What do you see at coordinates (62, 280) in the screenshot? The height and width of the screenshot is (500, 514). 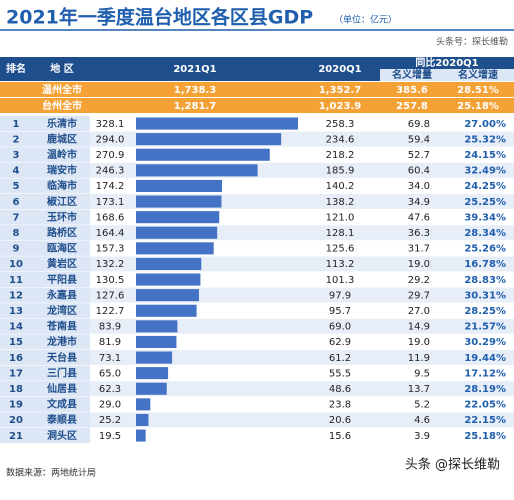 I see `region: 平阳县` at bounding box center [62, 280].